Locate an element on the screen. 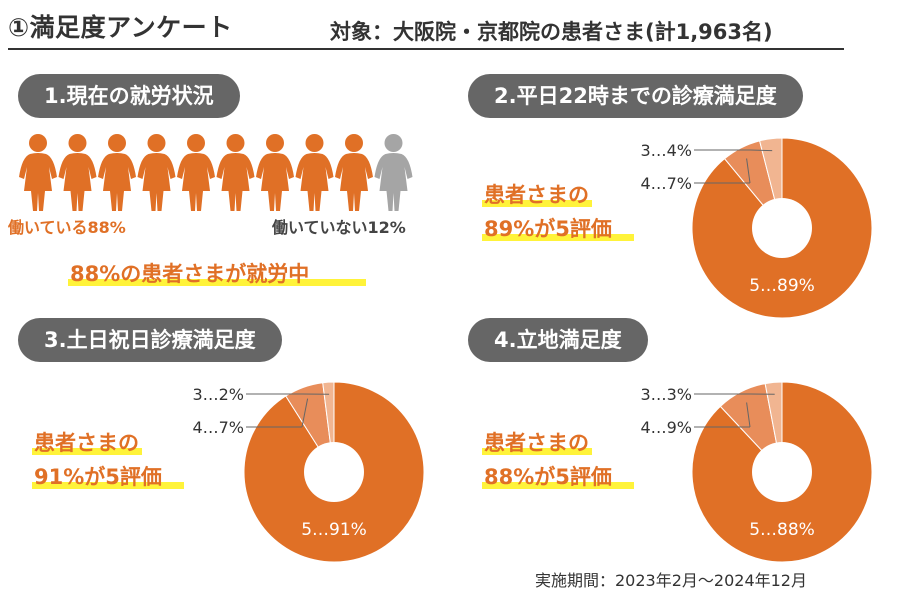  label-5: 5…88% is located at coordinates (782, 530).